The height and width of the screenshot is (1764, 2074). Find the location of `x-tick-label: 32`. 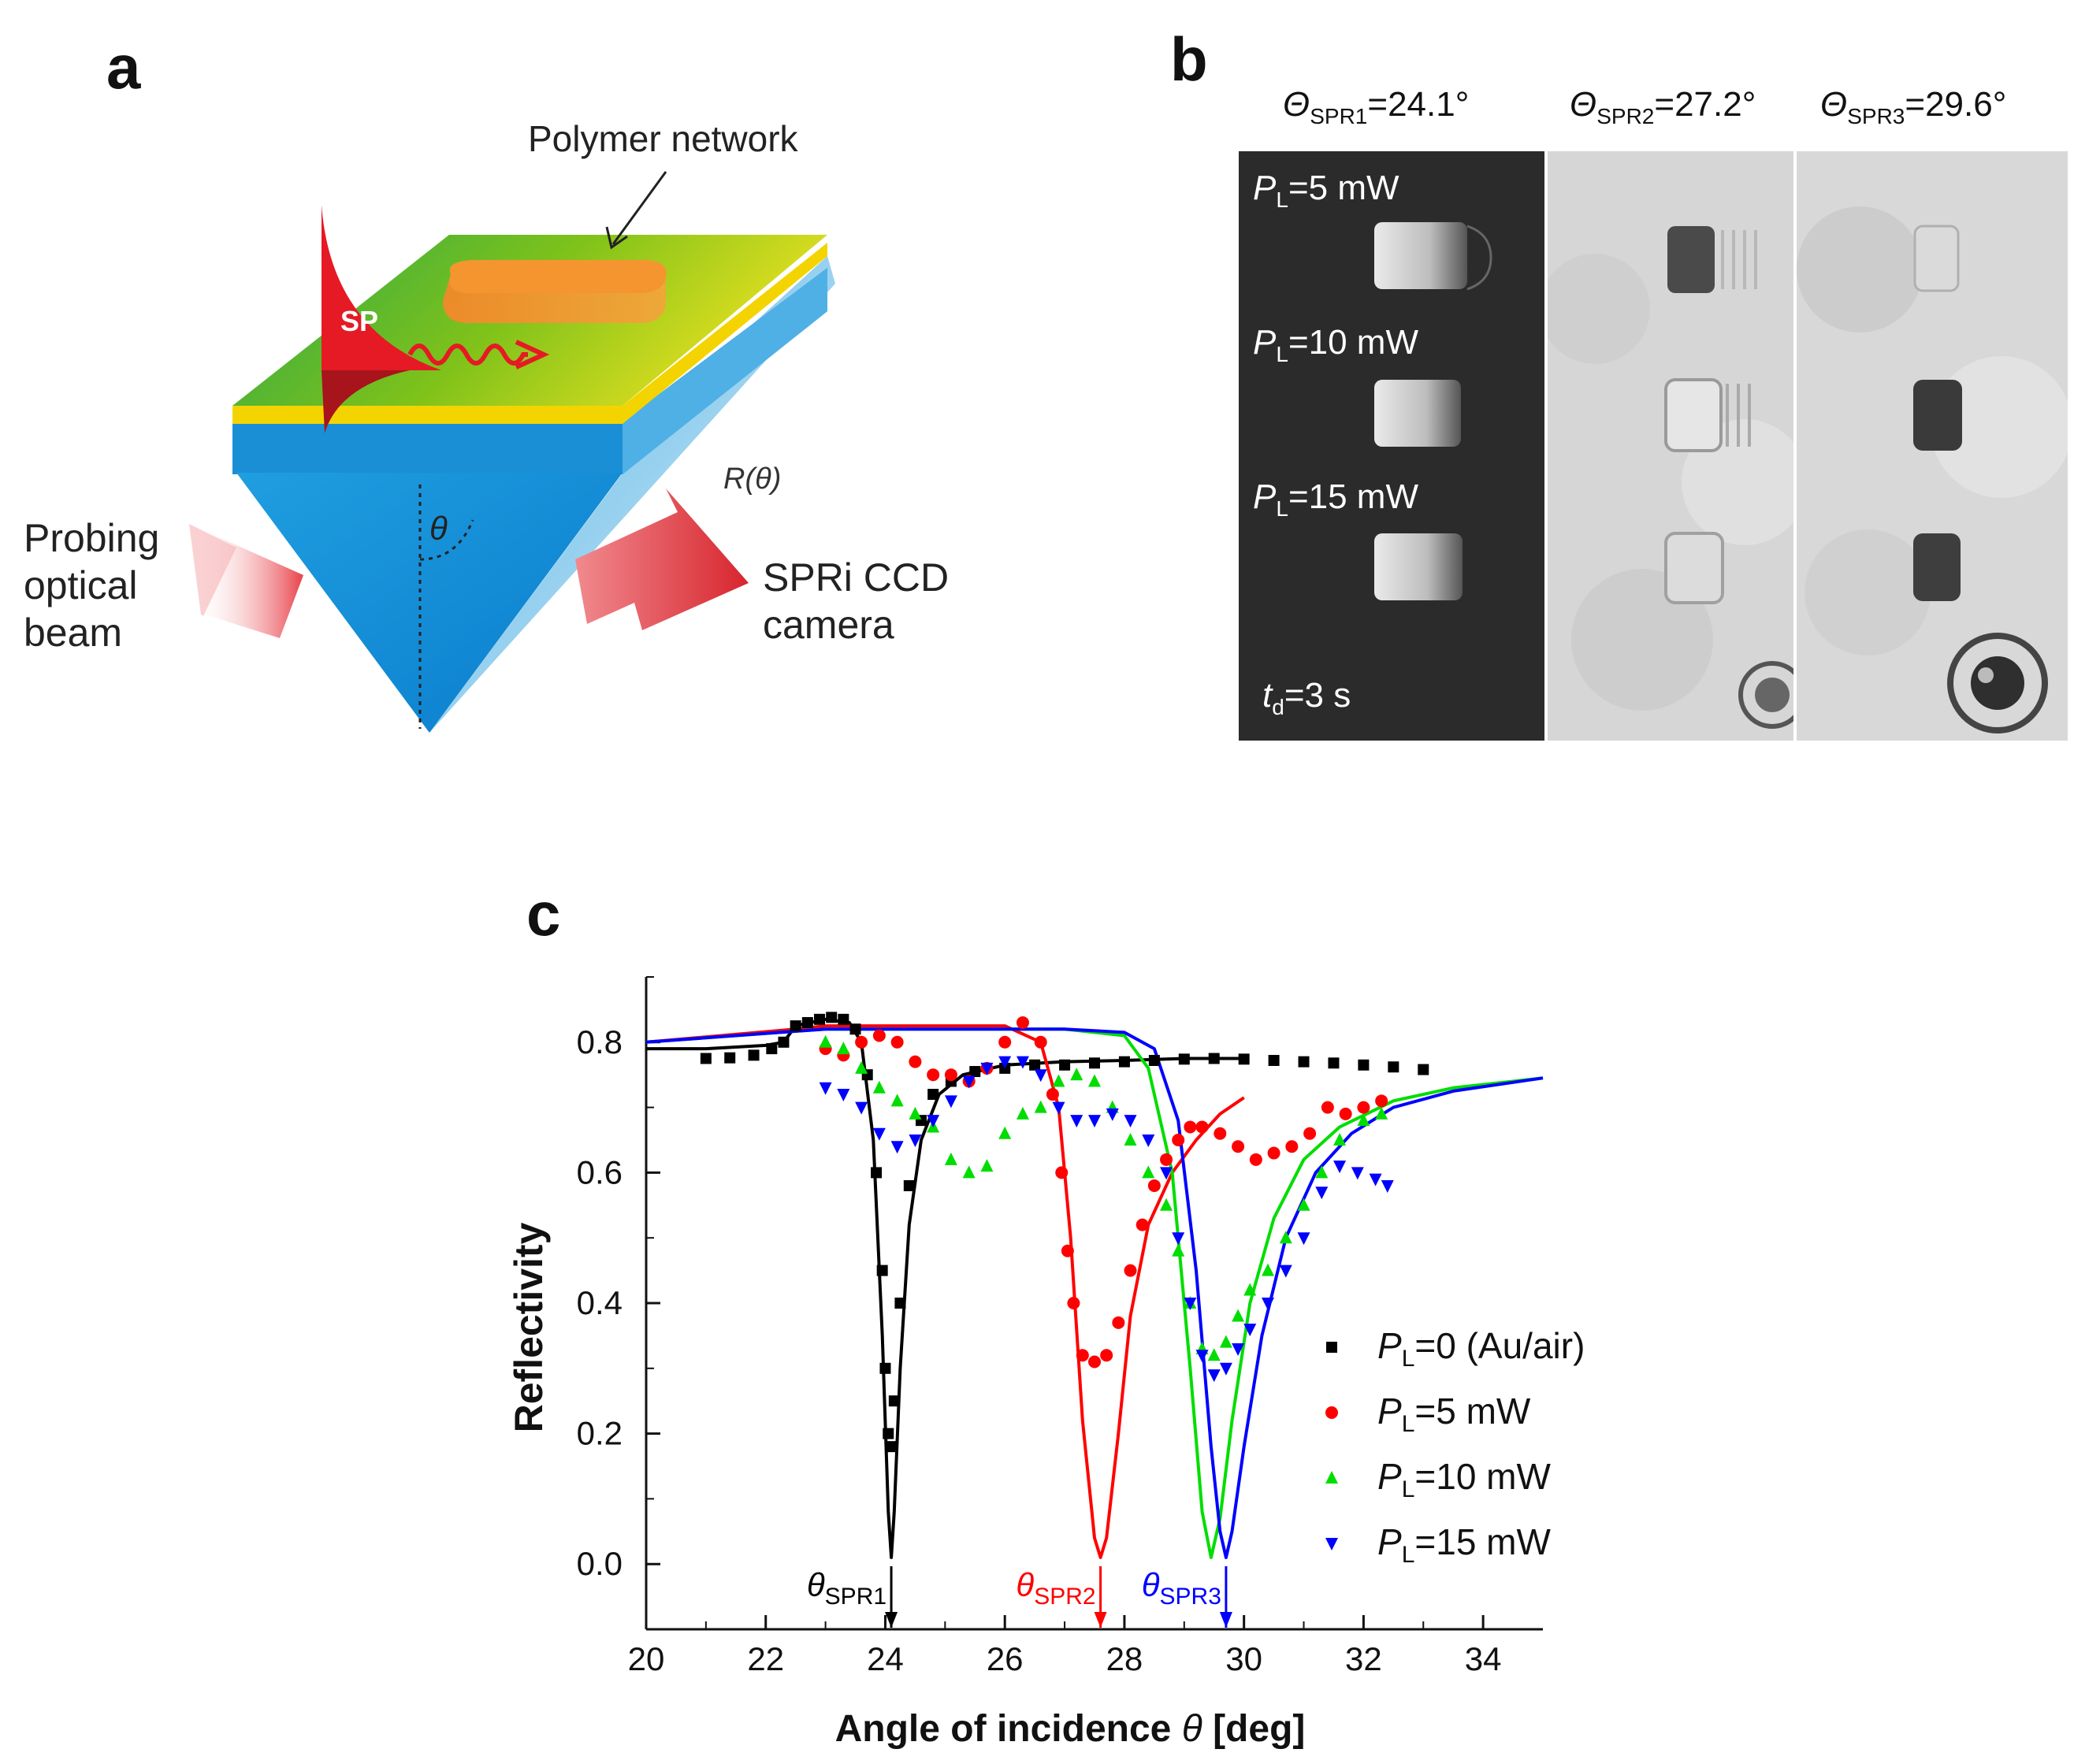

x-tick-label: 32 is located at coordinates (1363, 1659).